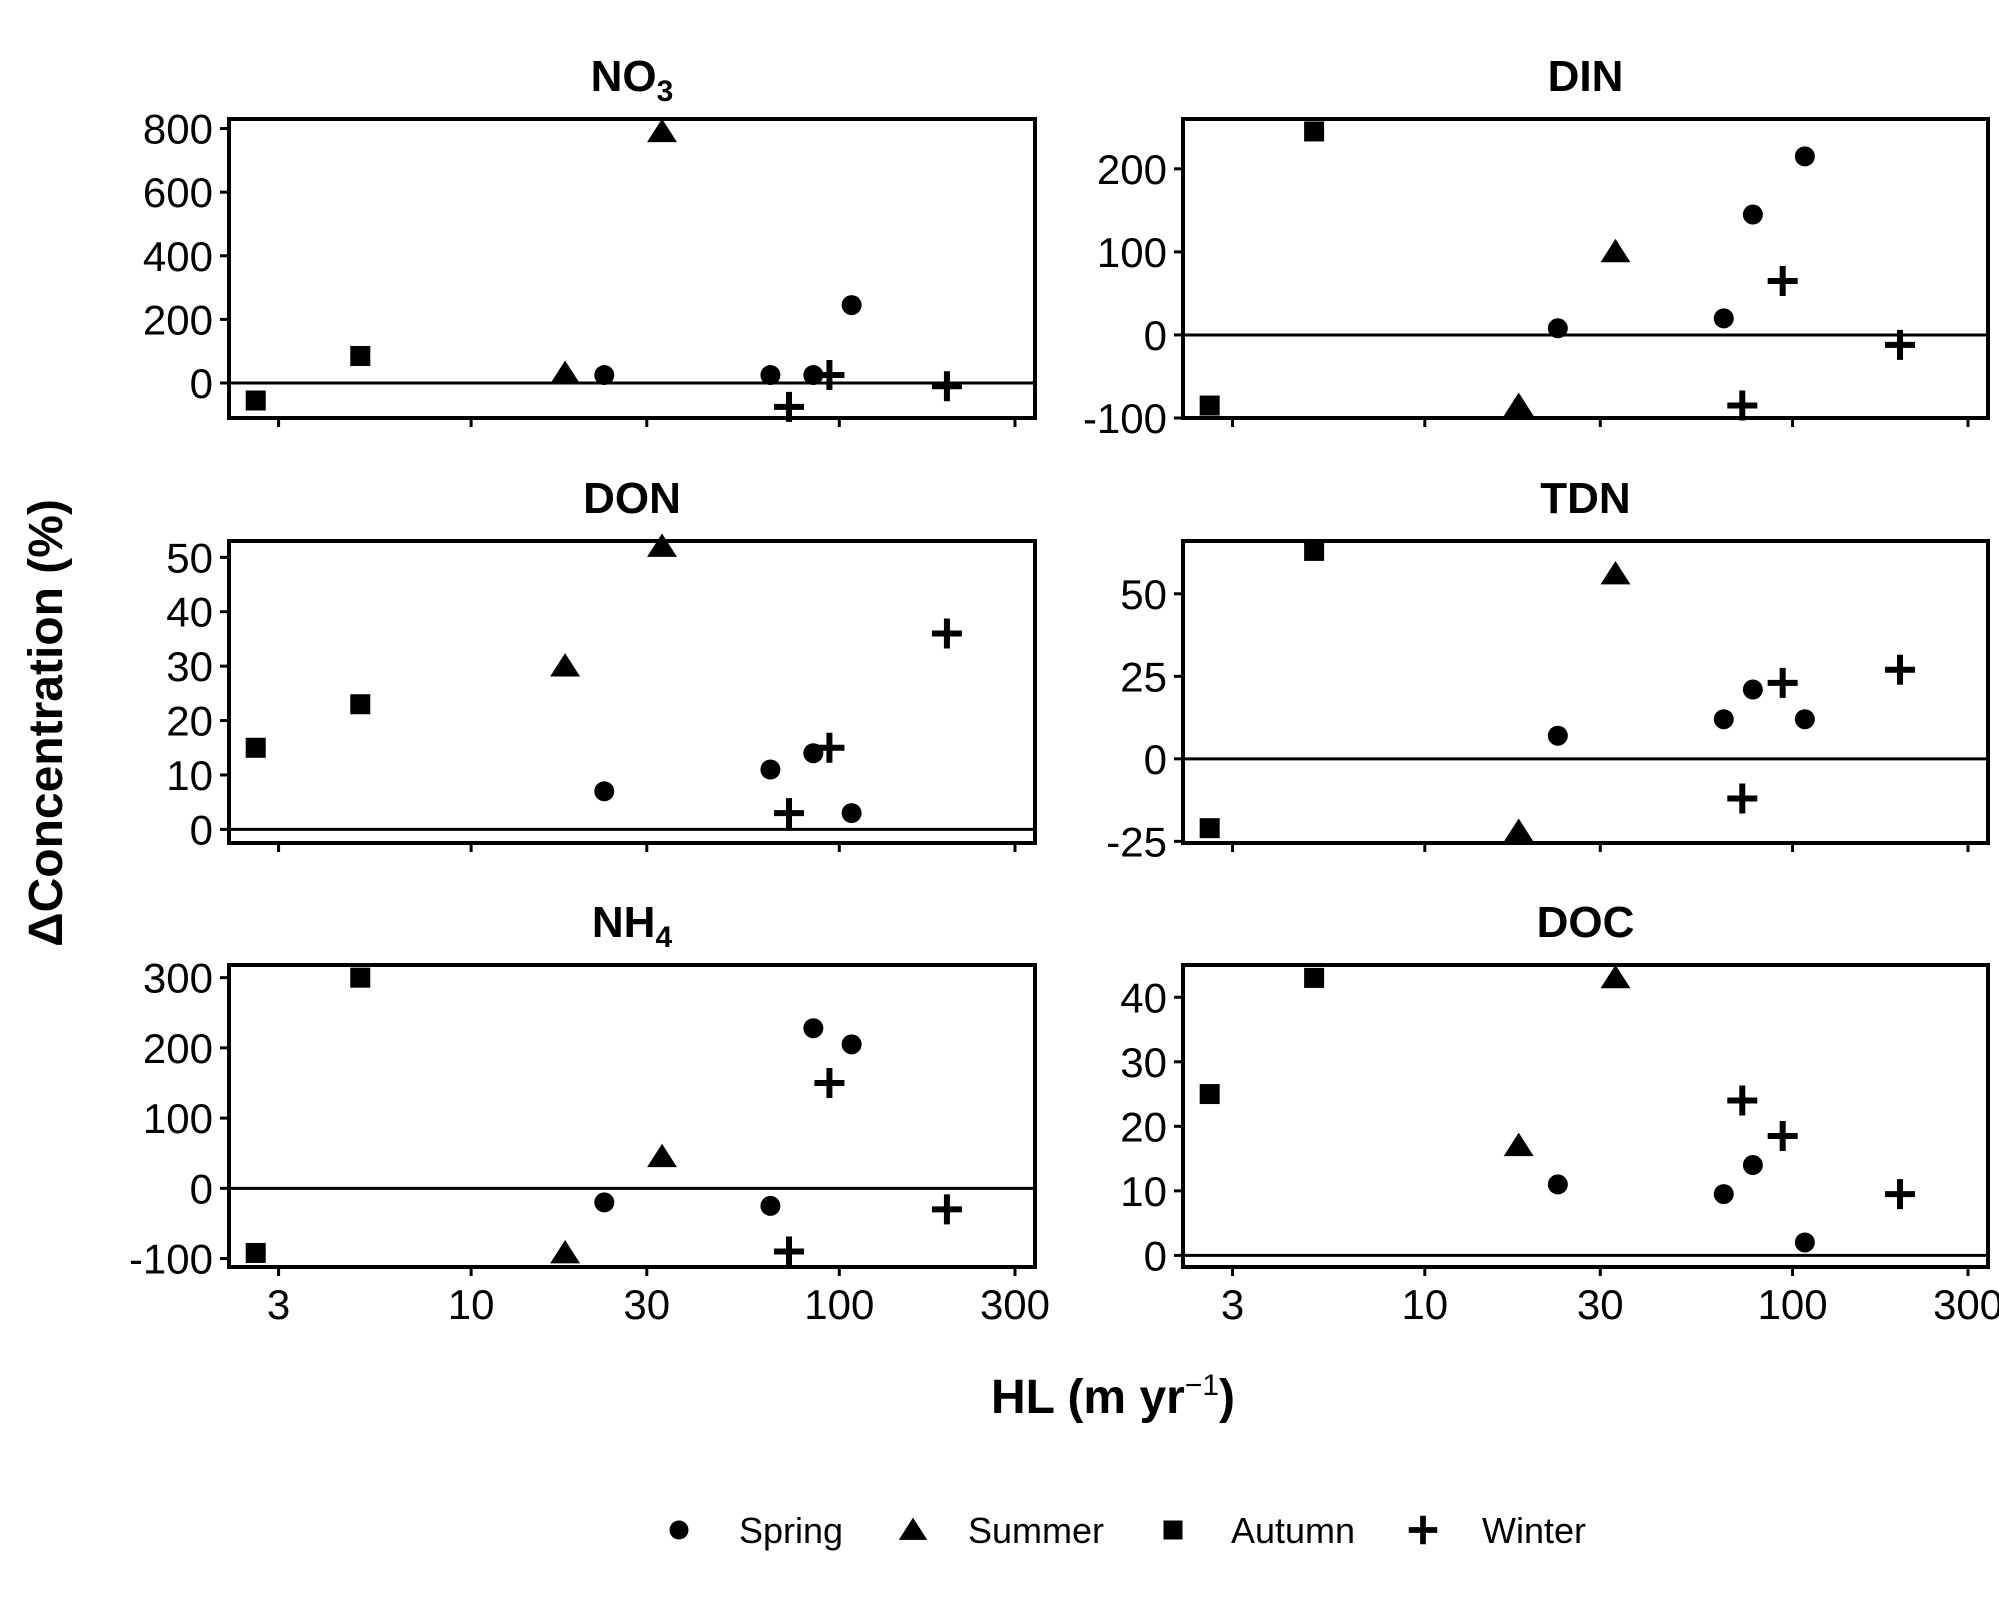 This screenshot has width=1999, height=1606. I want to click on legend-item-spring: Spring, so click(756, 1530).